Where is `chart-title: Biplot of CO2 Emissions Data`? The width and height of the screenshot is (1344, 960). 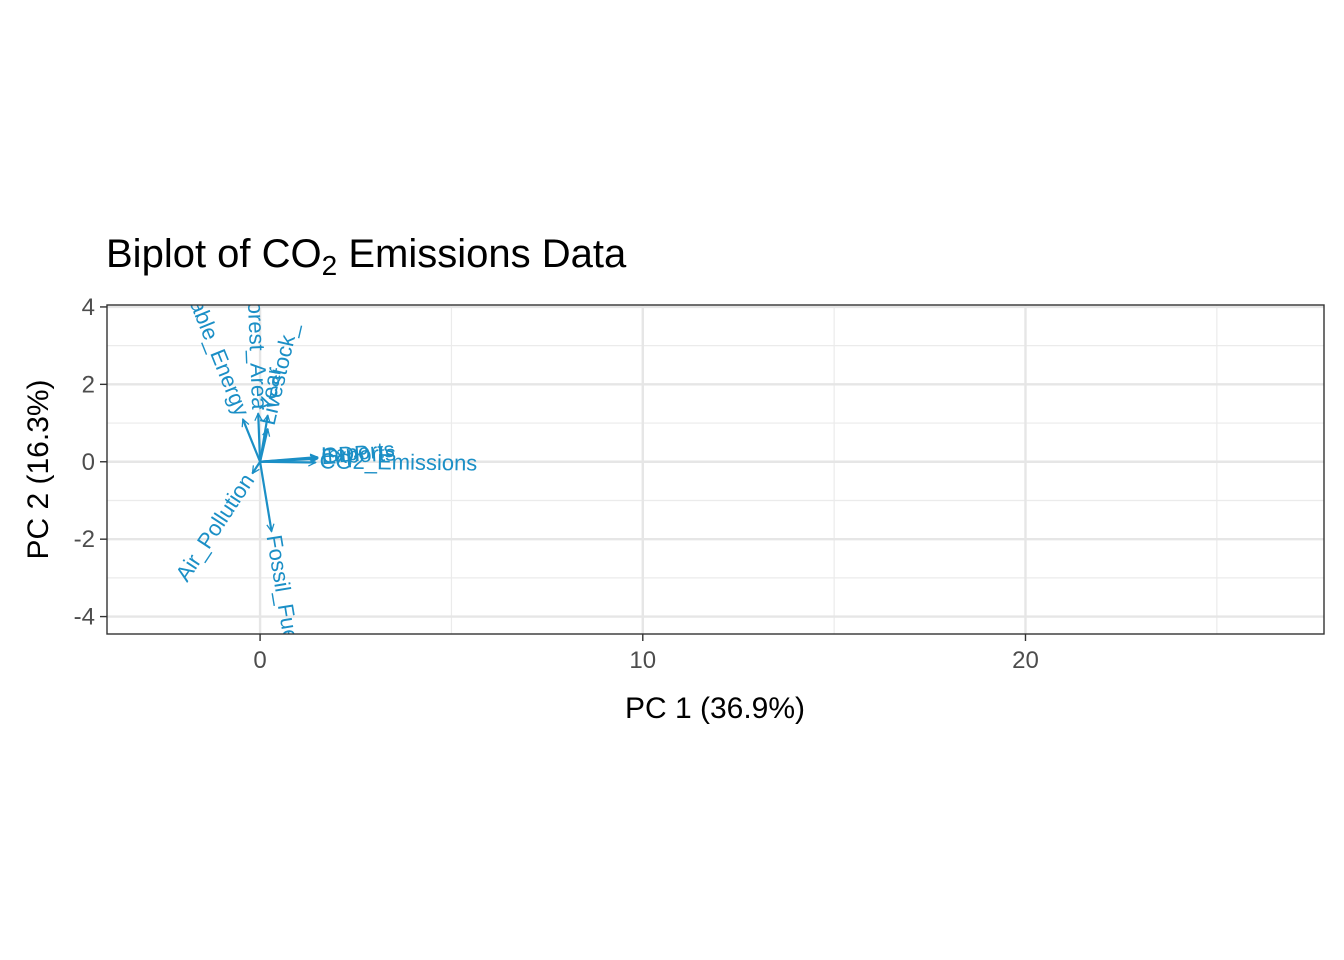
chart-title: Biplot of CO2 Emissions Data is located at coordinates (366, 256).